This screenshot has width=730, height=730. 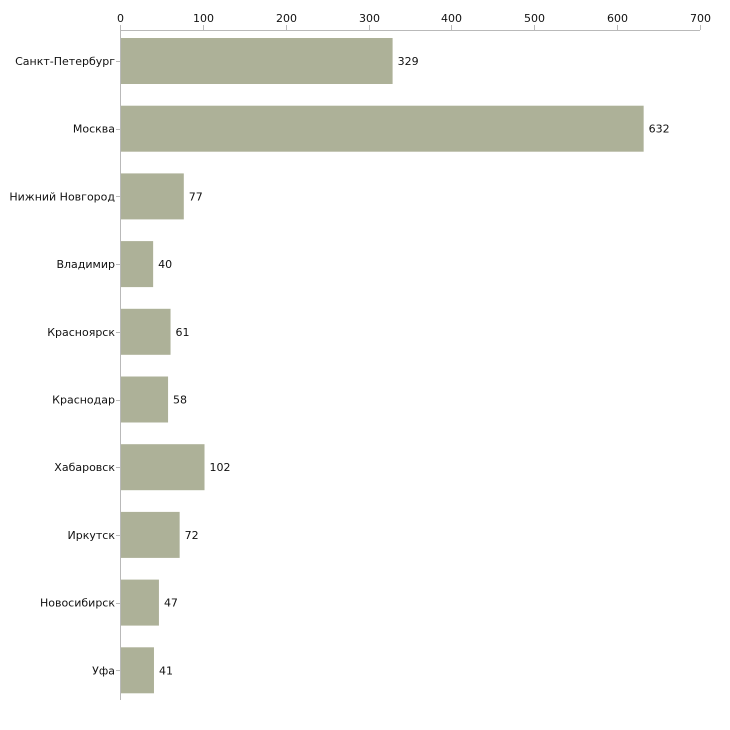 What do you see at coordinates (700, 18) in the screenshot?
I see `x-tick-label: 700` at bounding box center [700, 18].